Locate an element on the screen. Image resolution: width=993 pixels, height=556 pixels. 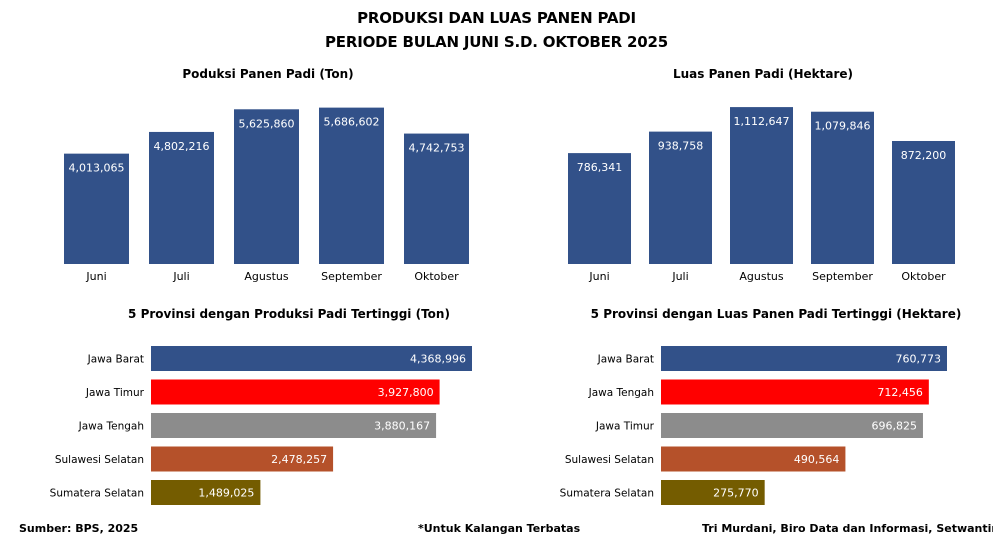
chart-title: Poduksi Panen Padi (Ton) is located at coordinates (267, 74).